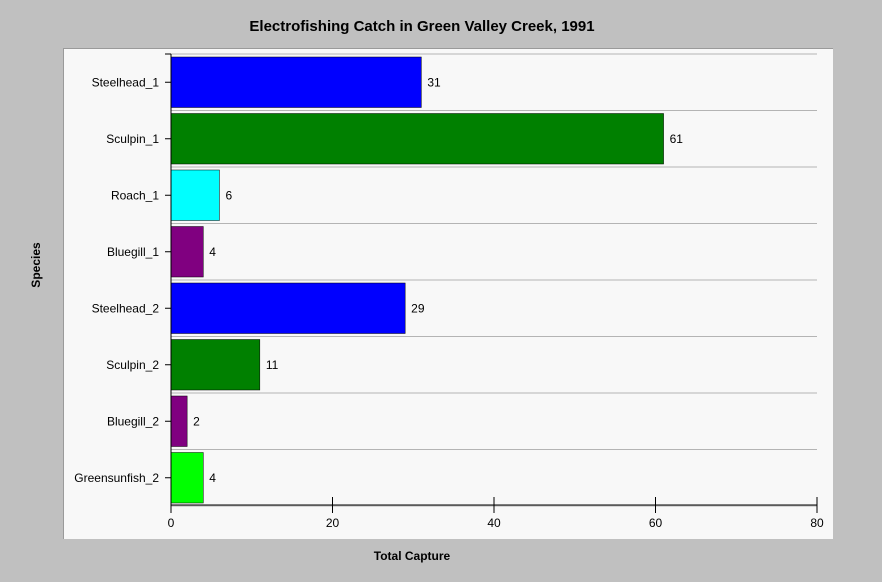  I want to click on category-label: Greensunfish_2, so click(116, 478).